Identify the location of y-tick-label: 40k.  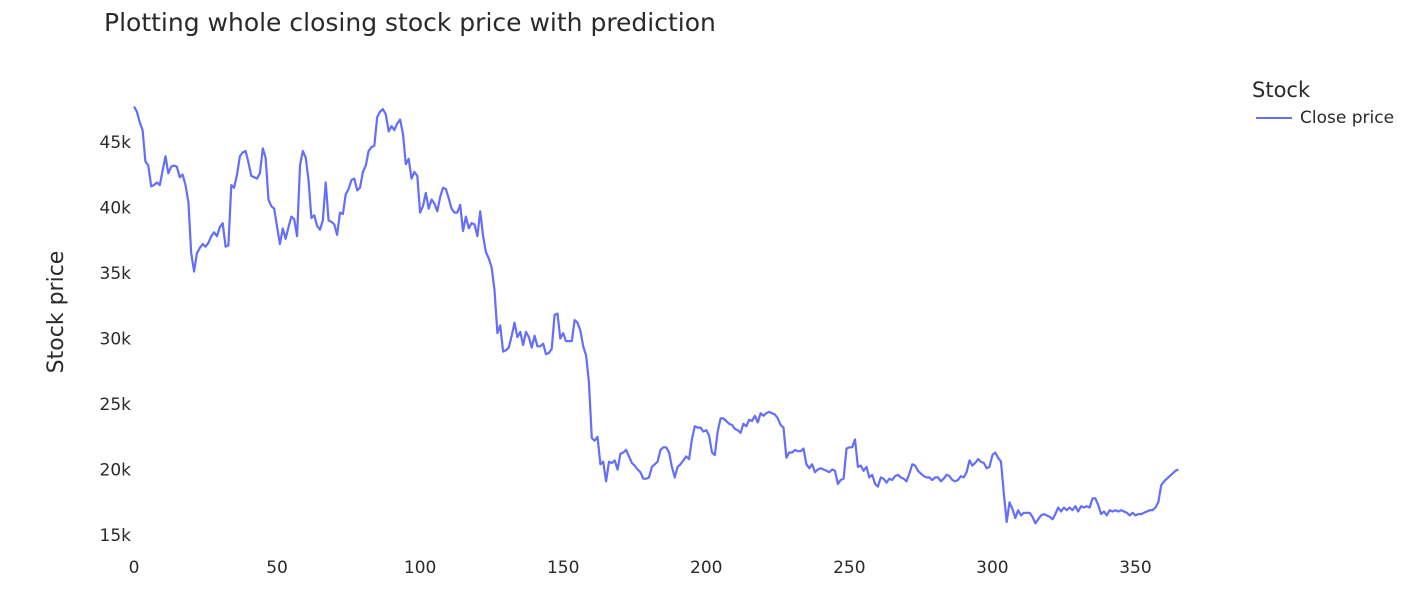
(116, 208).